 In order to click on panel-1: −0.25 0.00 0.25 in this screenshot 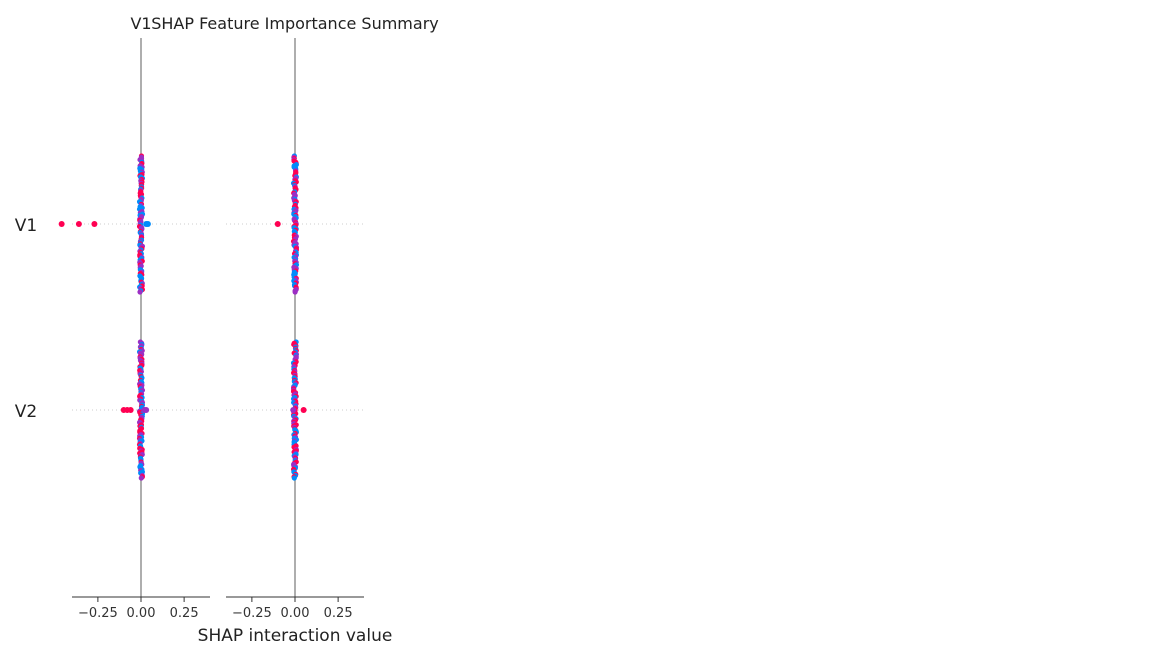, I will do `click(134, 329)`.